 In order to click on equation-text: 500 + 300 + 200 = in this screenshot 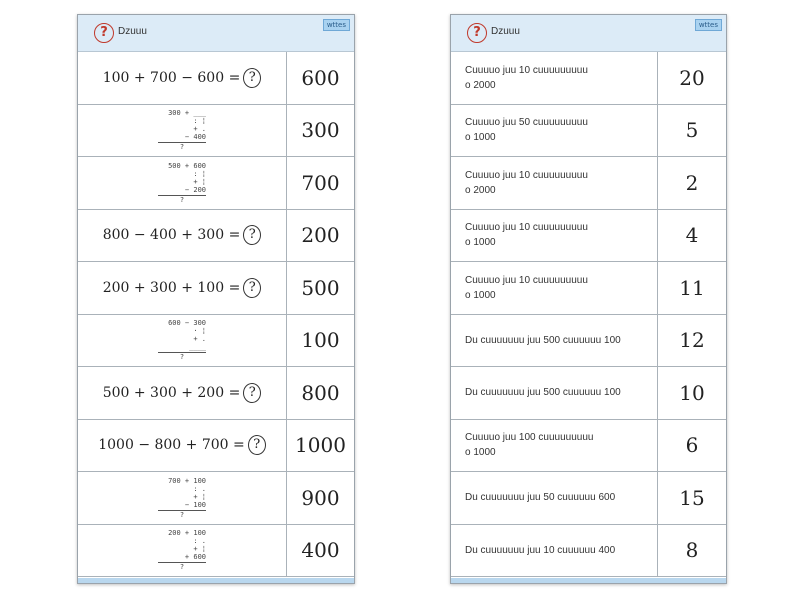, I will do `click(171, 392)`.